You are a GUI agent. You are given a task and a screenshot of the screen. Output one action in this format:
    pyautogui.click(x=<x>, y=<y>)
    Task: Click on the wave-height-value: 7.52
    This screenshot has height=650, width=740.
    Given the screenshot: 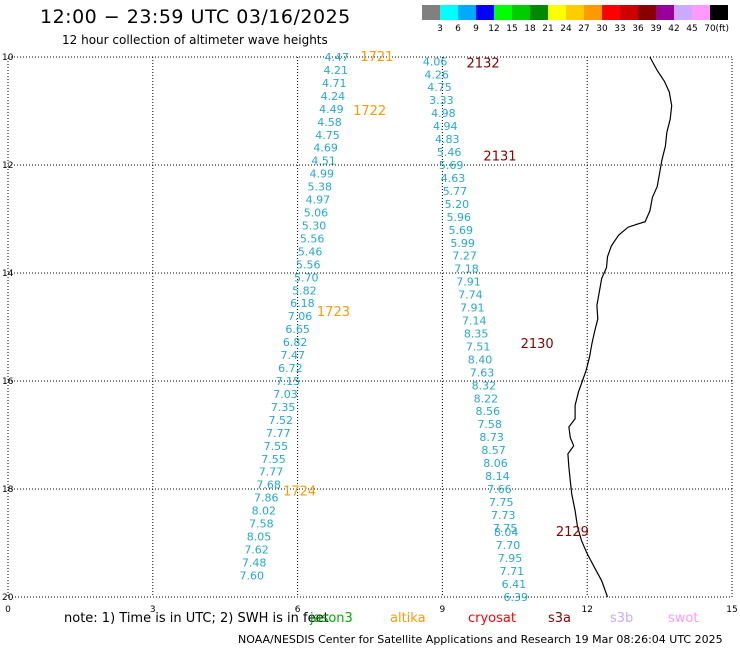 What is the action you would take?
    pyautogui.click(x=280, y=420)
    